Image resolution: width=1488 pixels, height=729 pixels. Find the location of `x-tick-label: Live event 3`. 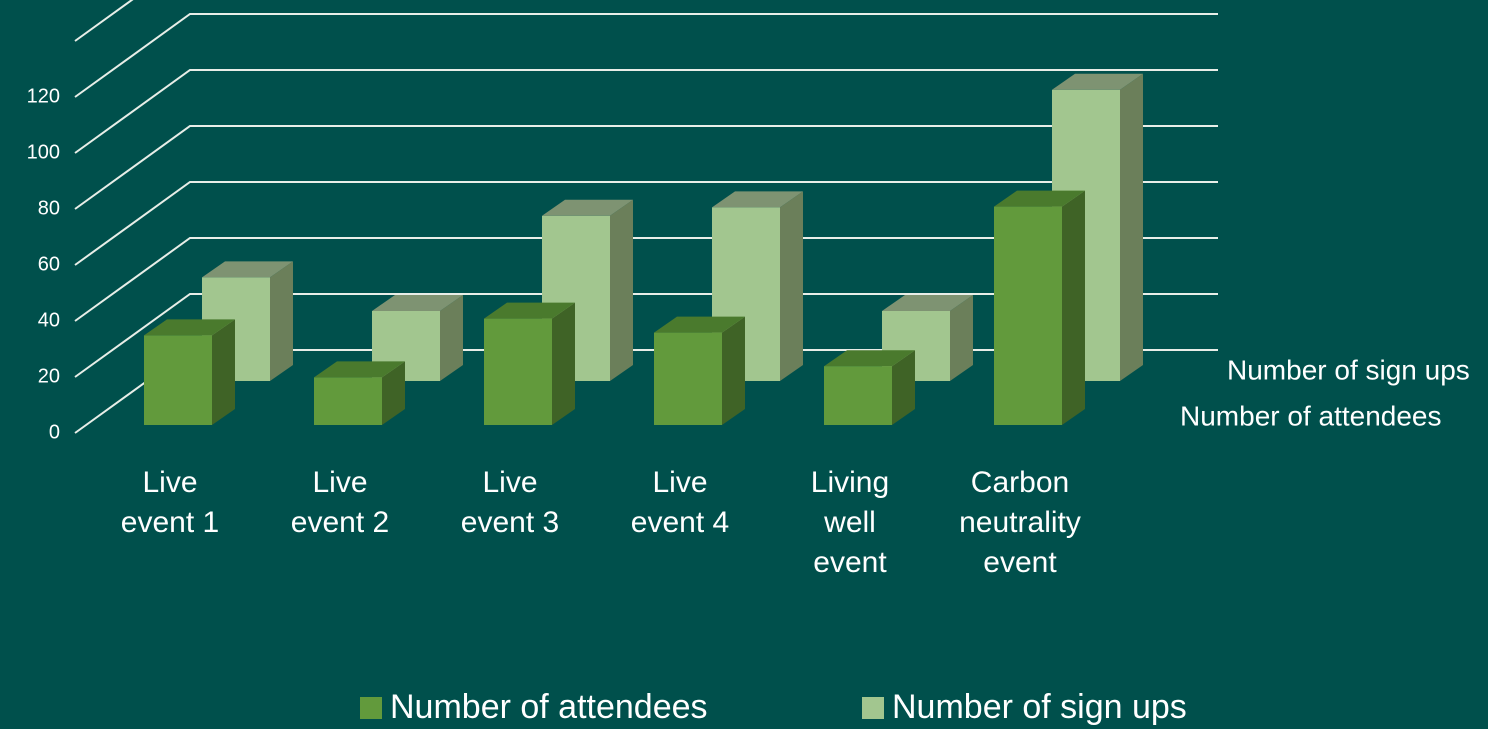

x-tick-label: Live event 3 is located at coordinates (510, 502).